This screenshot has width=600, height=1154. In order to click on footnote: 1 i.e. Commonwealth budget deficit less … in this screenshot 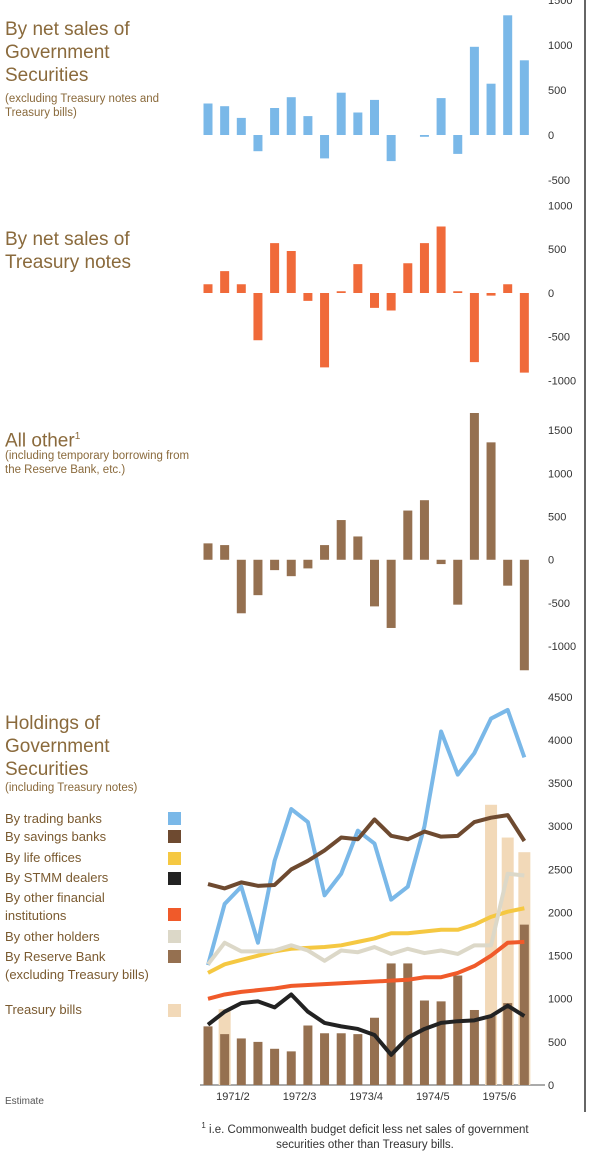, I will do `click(365, 1135)`.